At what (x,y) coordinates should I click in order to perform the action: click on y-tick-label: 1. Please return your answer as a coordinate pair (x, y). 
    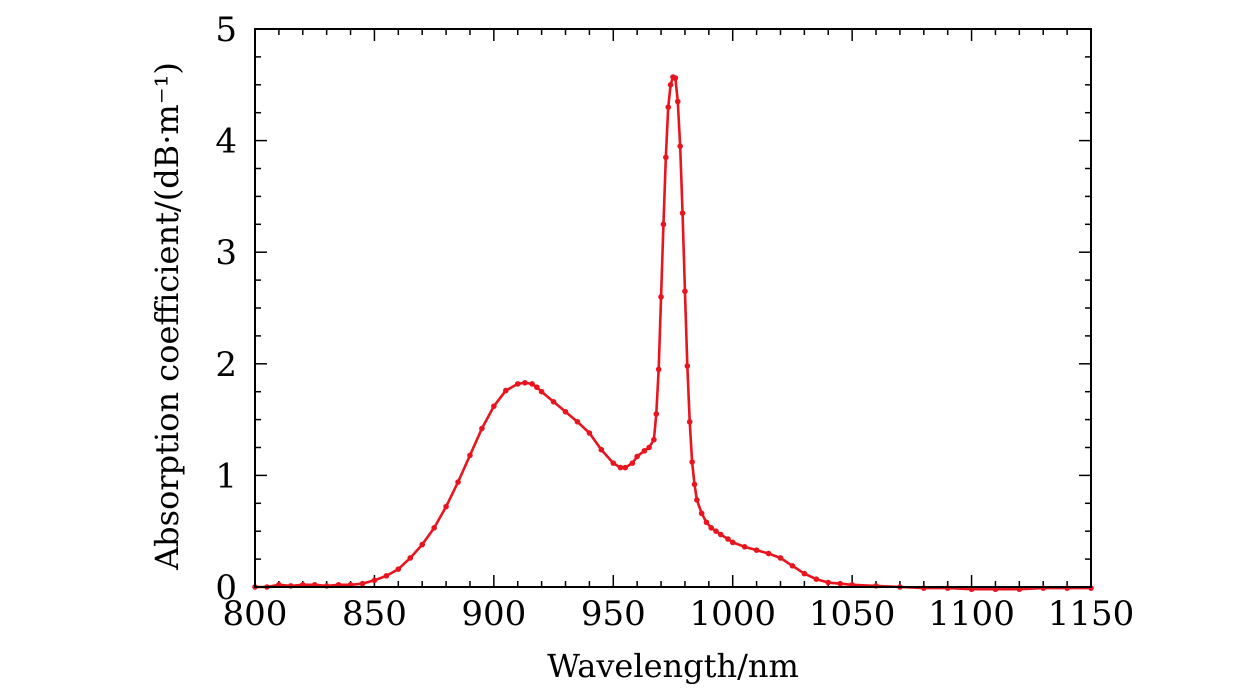
    Looking at the image, I should click on (226, 476).